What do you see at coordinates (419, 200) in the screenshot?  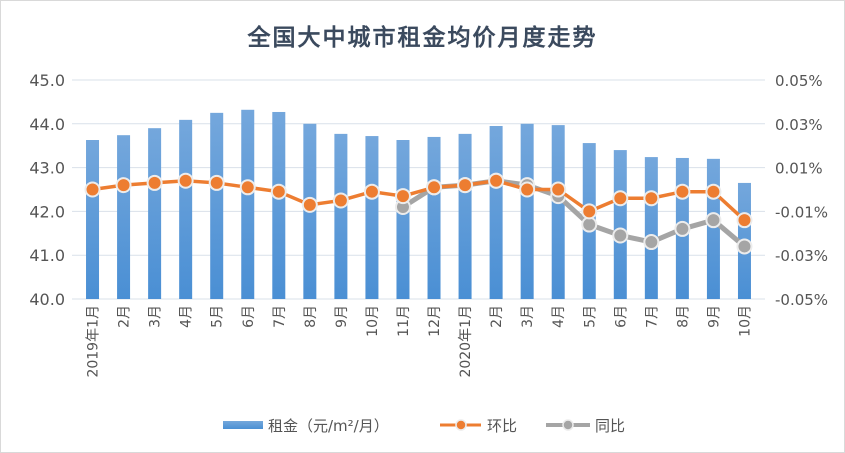 I see `mom-line` at bounding box center [419, 200].